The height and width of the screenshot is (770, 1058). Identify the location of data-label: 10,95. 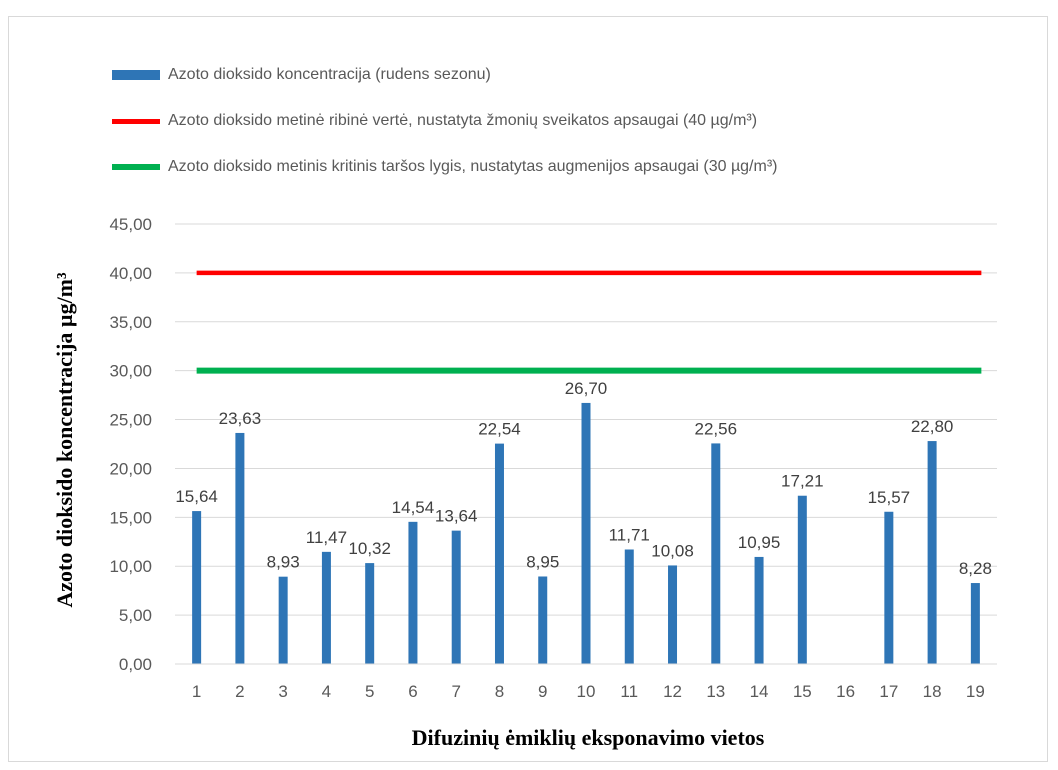
(759, 542).